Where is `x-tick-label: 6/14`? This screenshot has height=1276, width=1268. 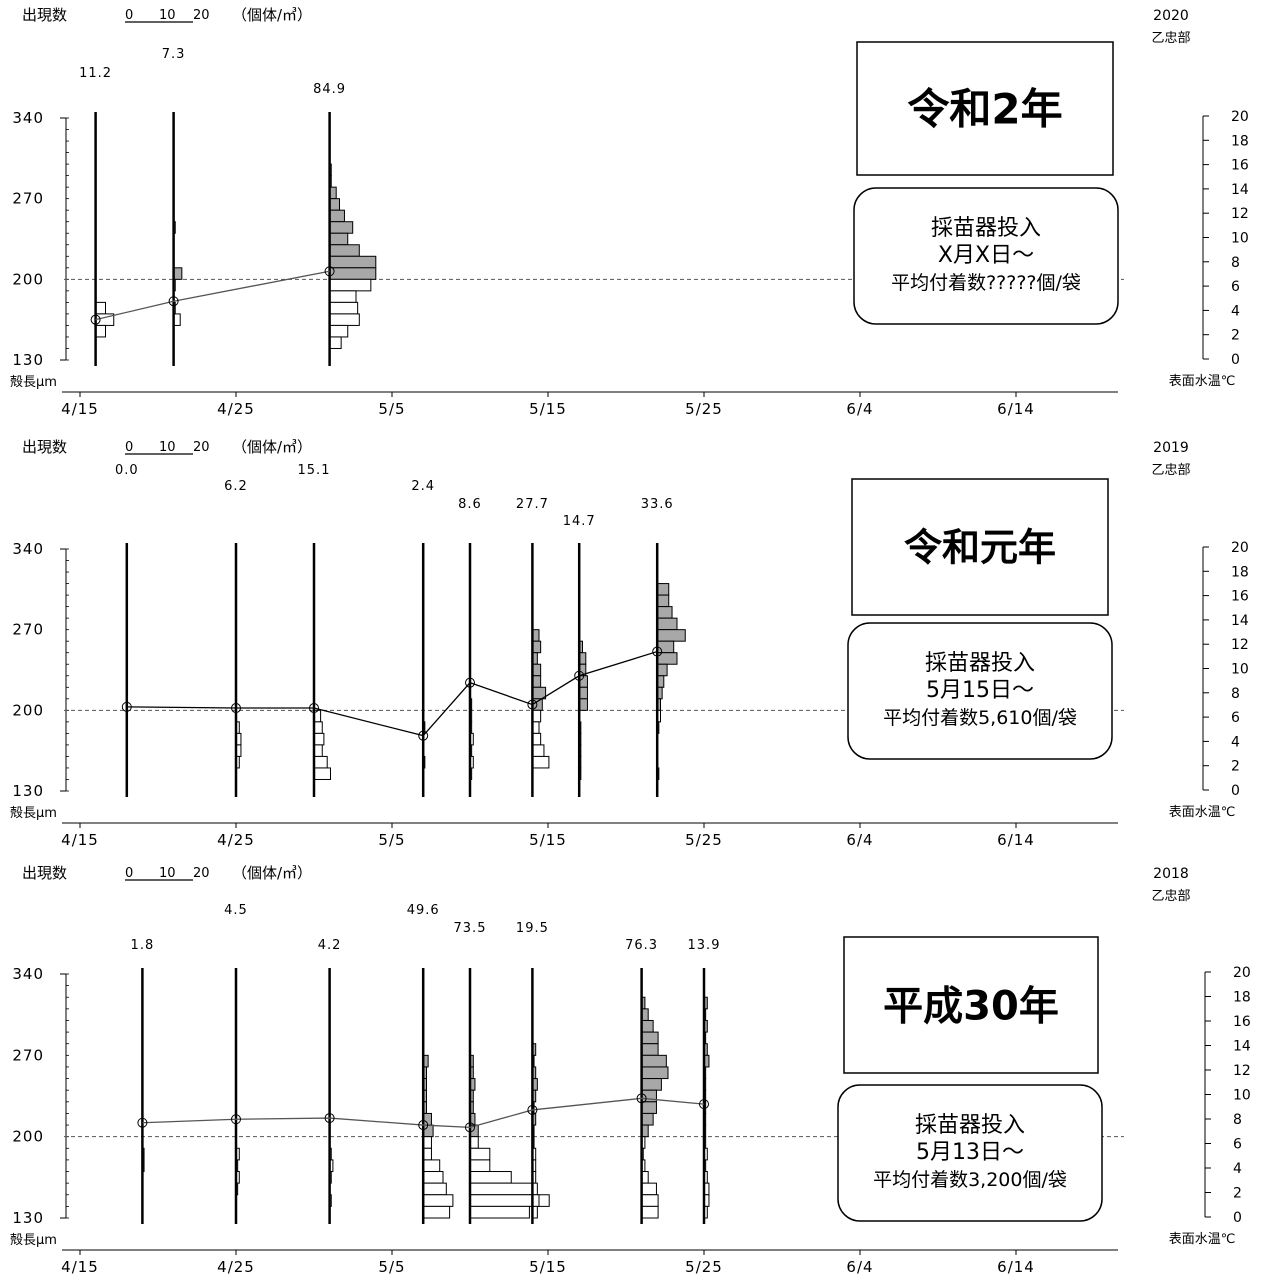 x-tick-label: 6/14 is located at coordinates (1016, 1267).